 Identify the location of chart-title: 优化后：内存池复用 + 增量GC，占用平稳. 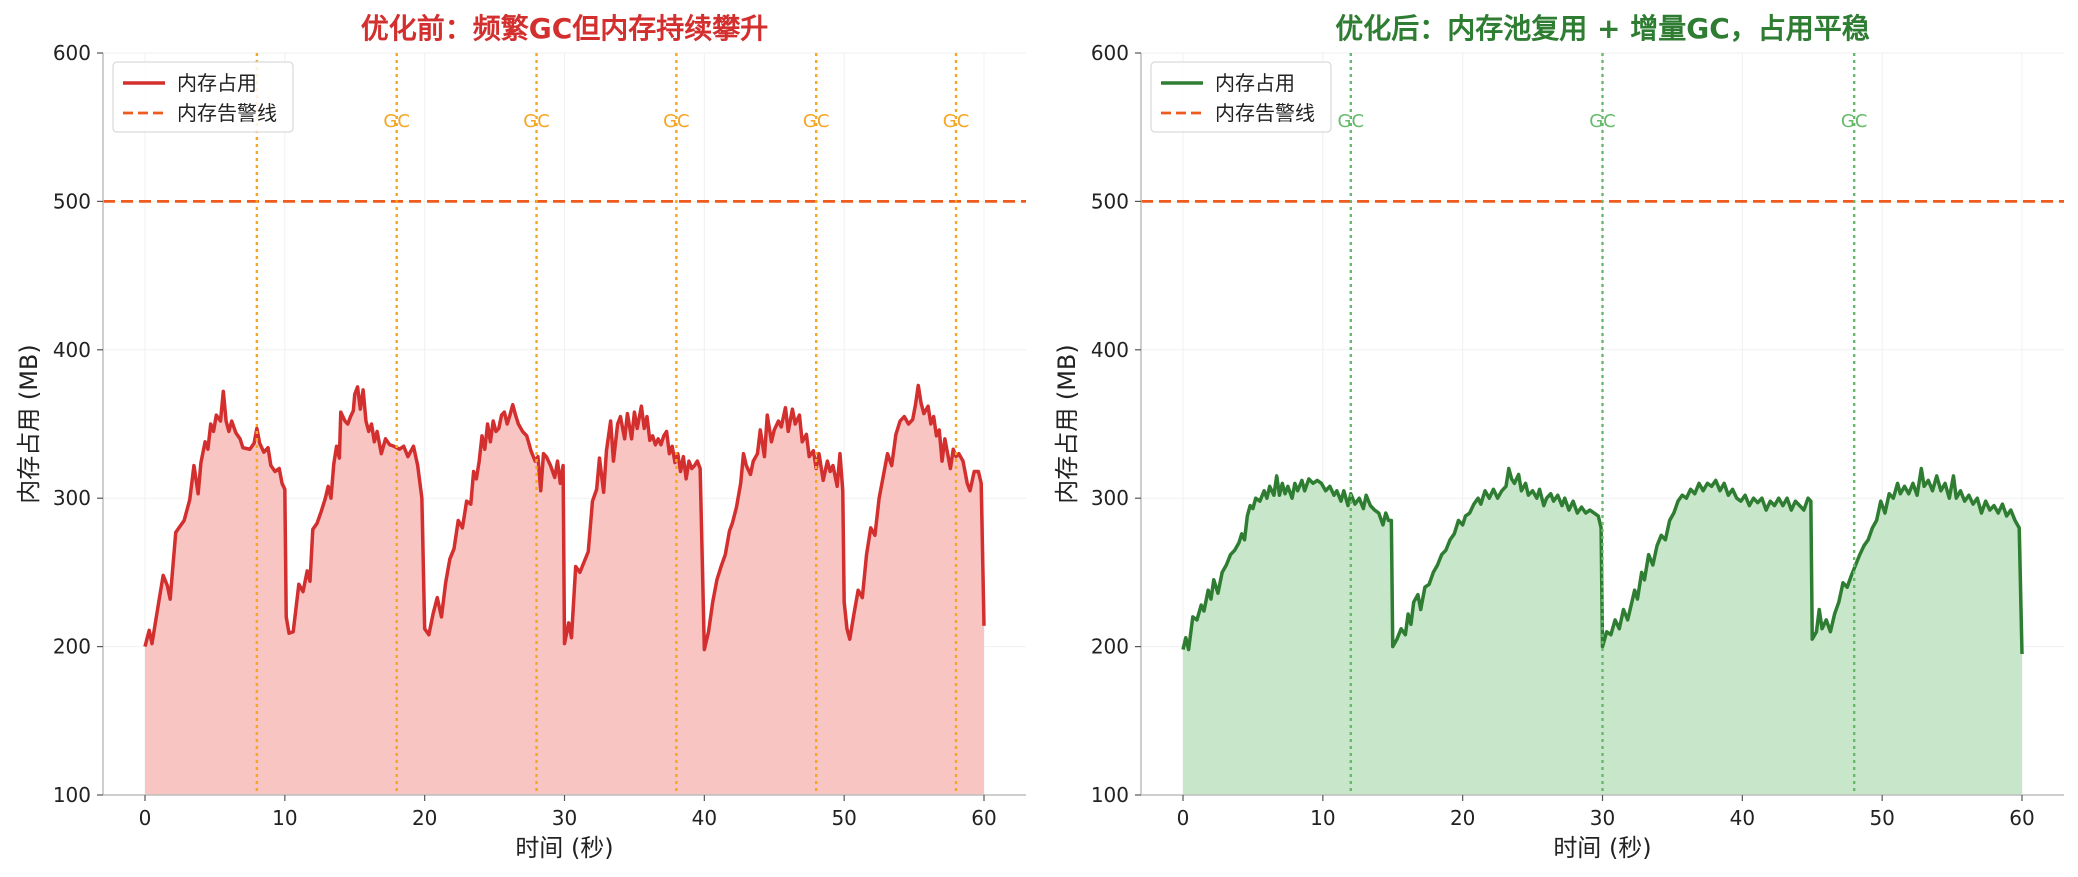
(1602, 28).